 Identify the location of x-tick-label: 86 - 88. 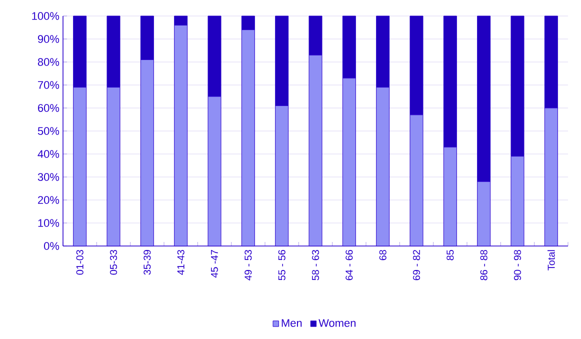
(484, 265).